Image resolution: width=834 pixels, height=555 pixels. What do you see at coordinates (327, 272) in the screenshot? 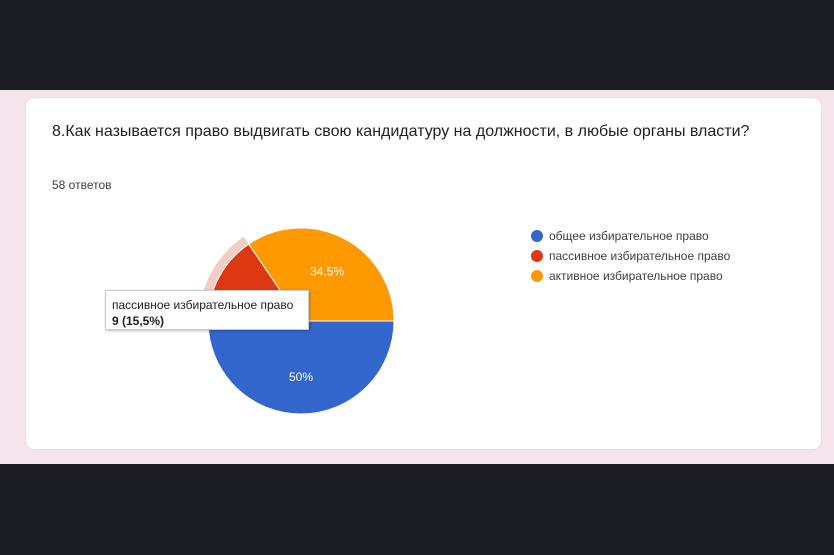
I see `pie-data-label: 34,5%` at bounding box center [327, 272].